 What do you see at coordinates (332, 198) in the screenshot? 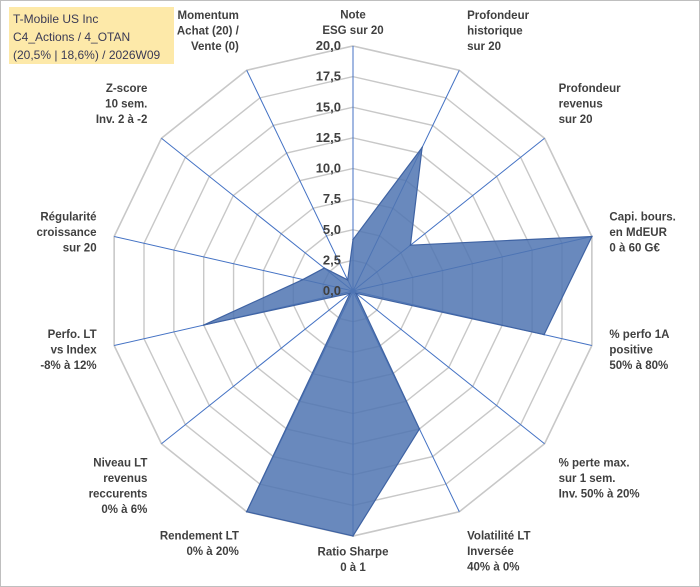
I see `radial-tick-label: 7,5` at bounding box center [332, 198].